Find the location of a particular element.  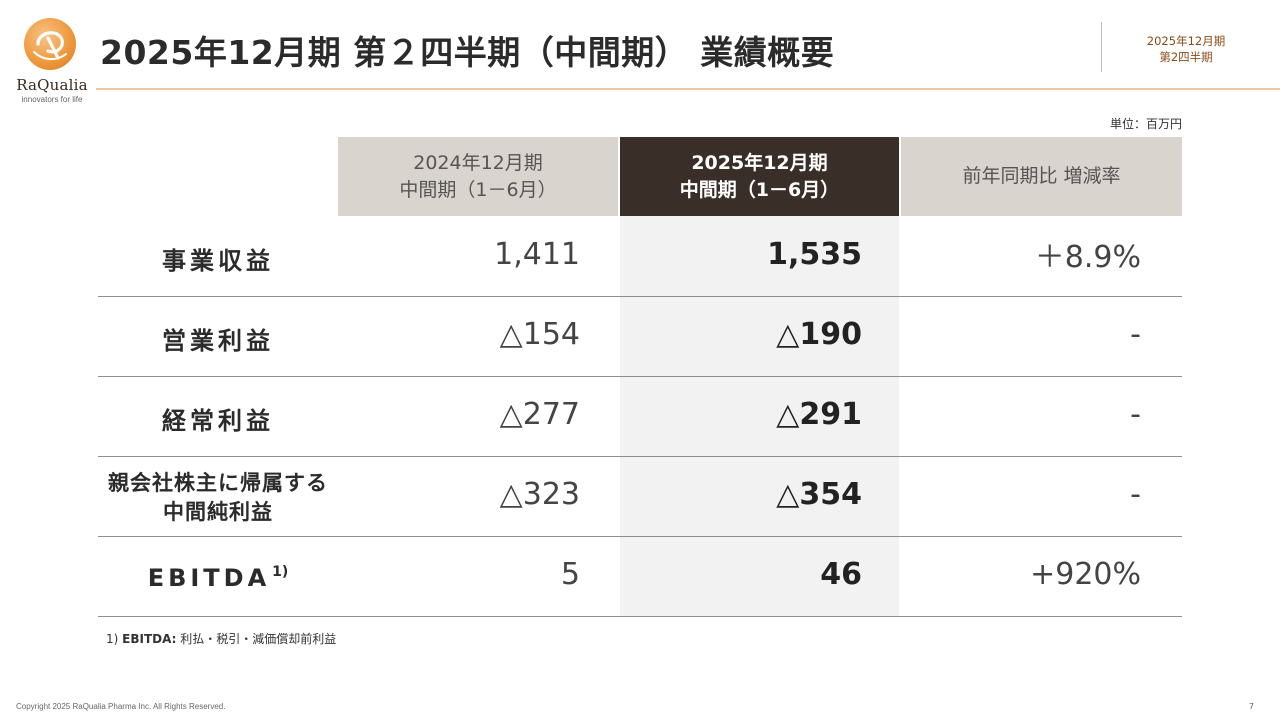

cell-net-income-prev: △323 is located at coordinates (539, 494).